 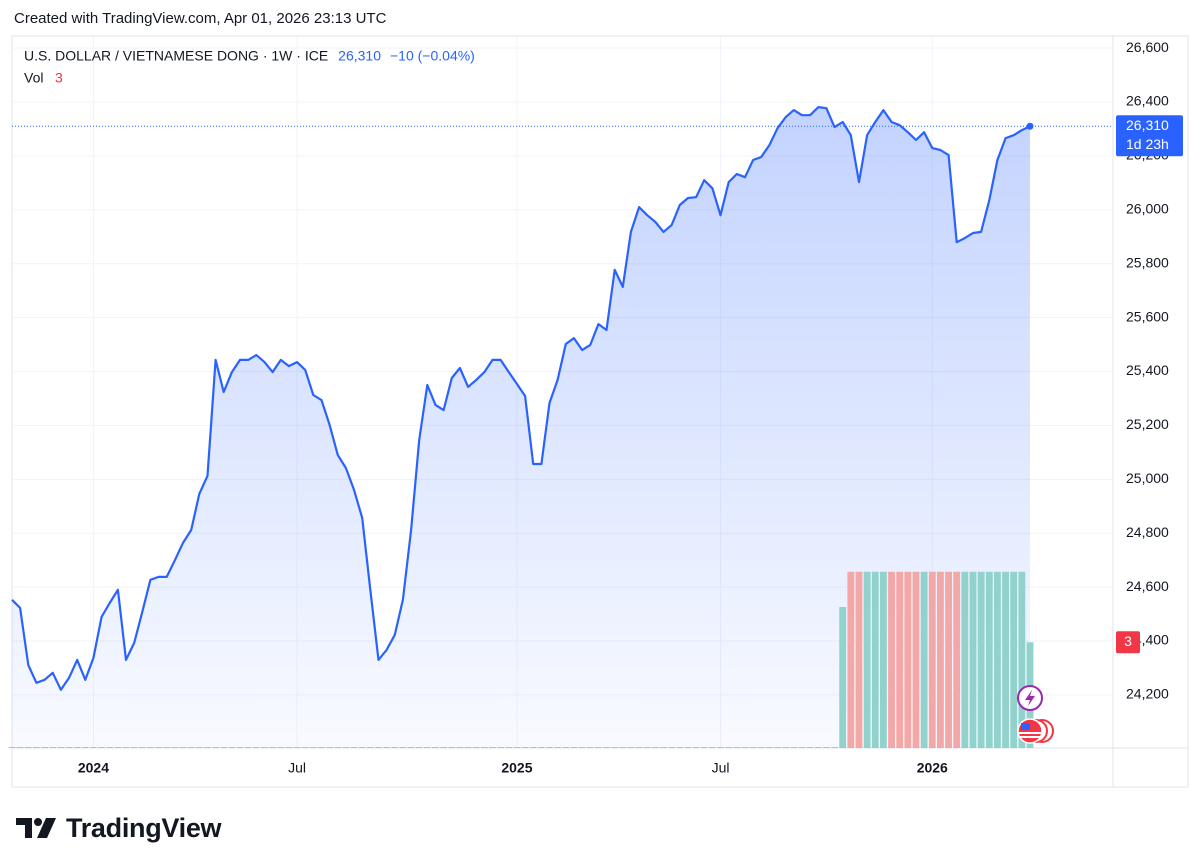 What do you see at coordinates (1147, 370) in the screenshot?
I see `y-tick-label: 25,400` at bounding box center [1147, 370].